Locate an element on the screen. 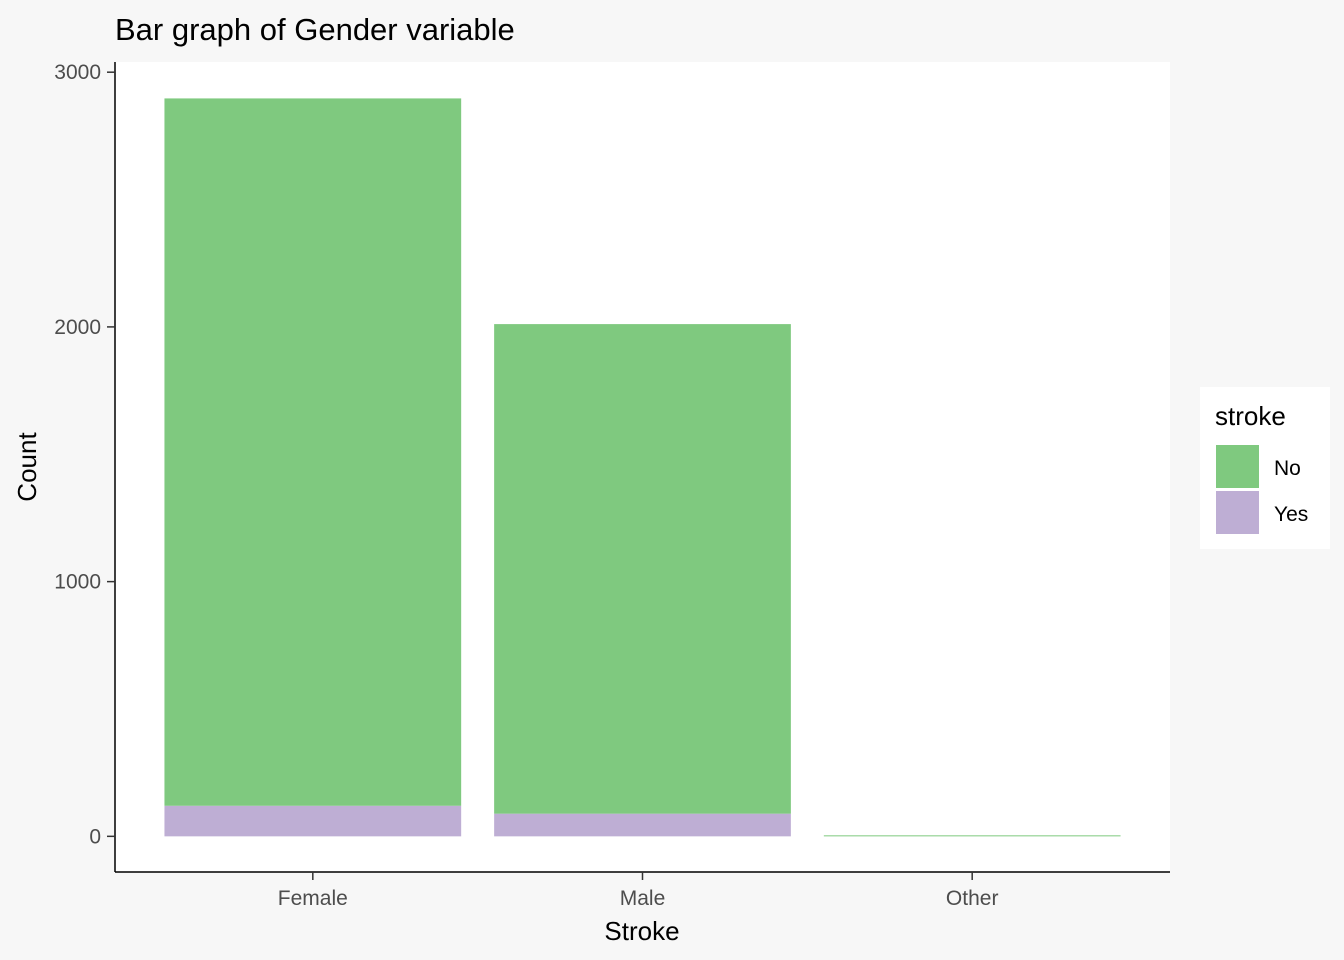  y-tick-label: 0 is located at coordinates (95, 836).